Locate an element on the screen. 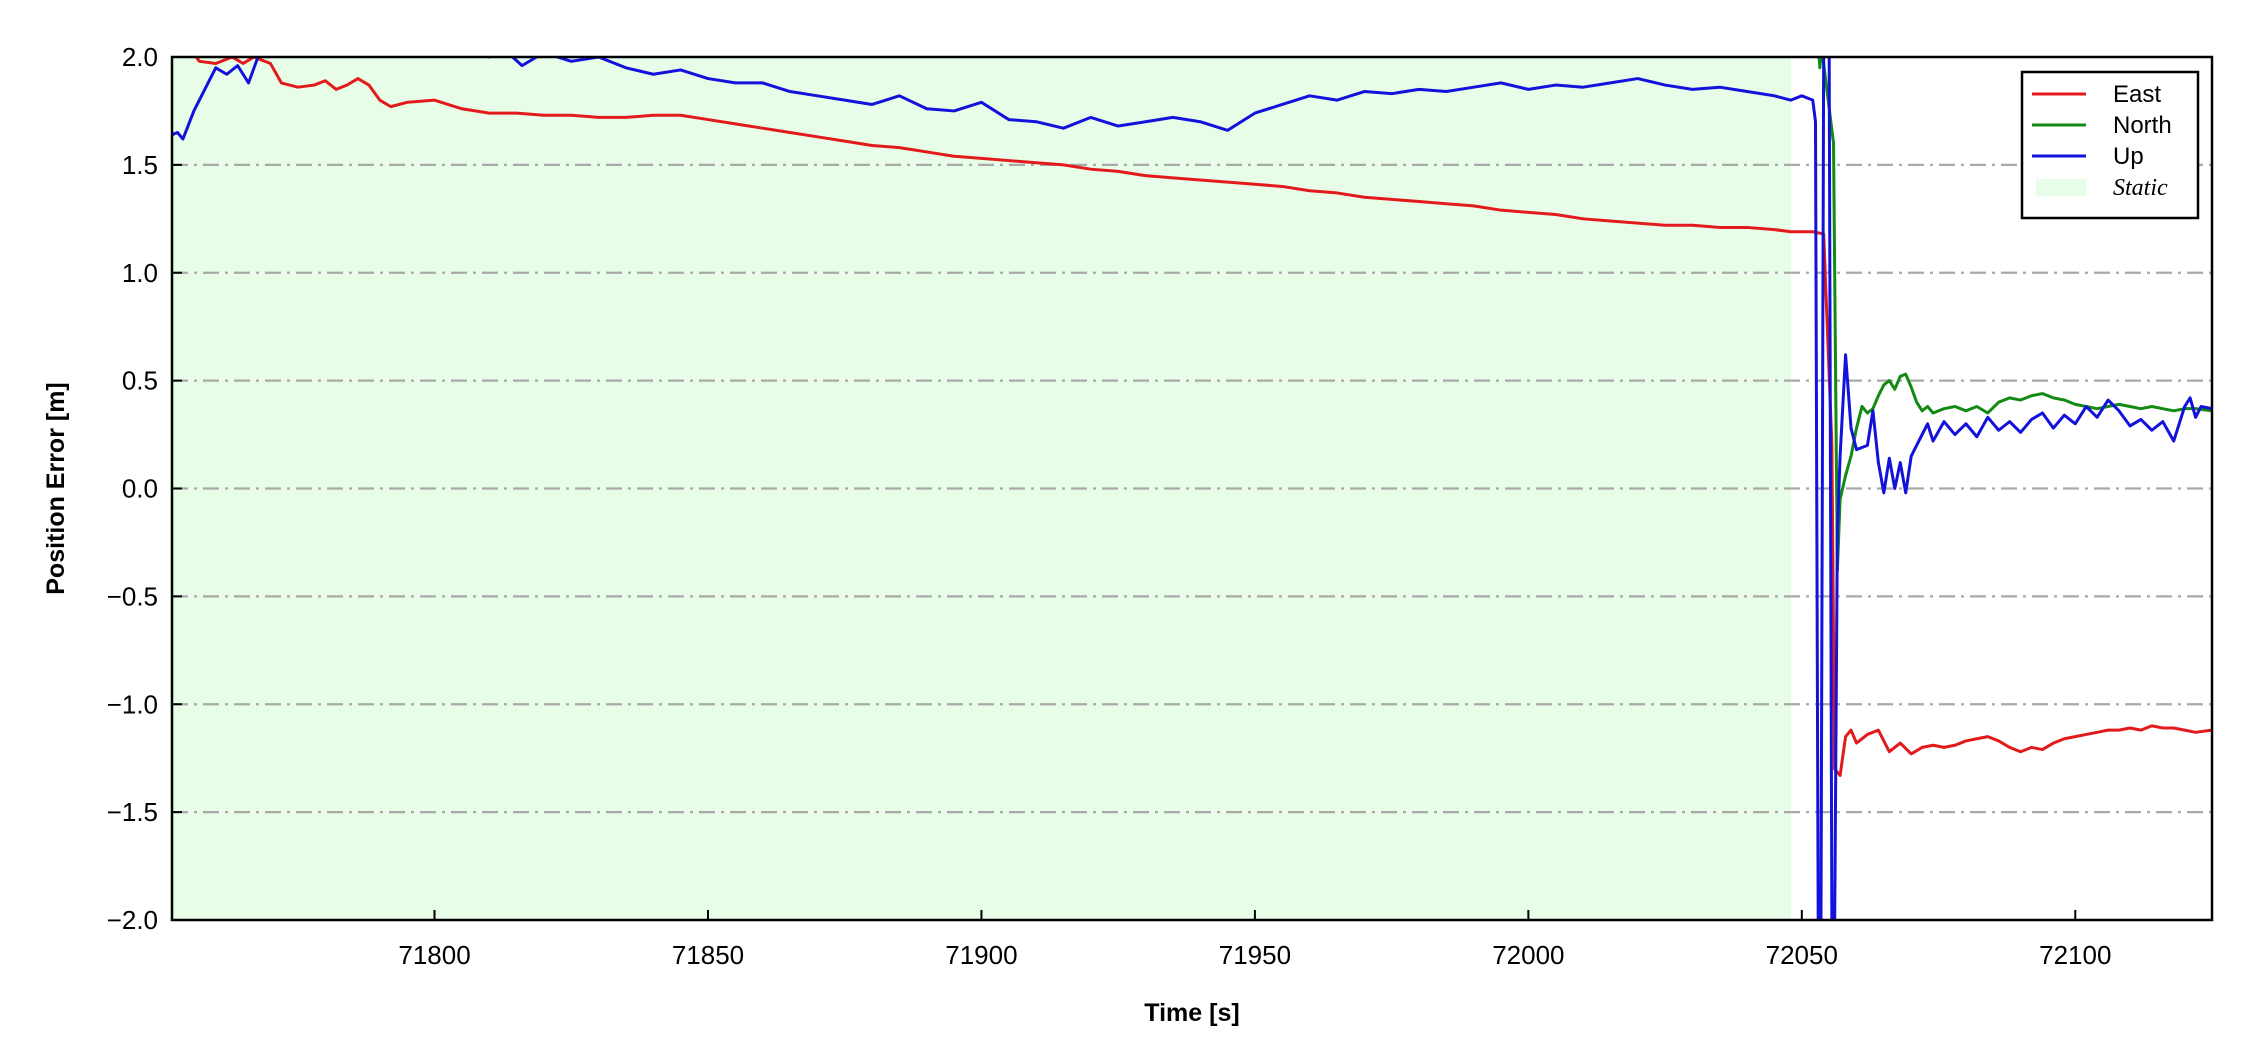 The width and height of the screenshot is (2250, 1050). legend: East North Up Static is located at coordinates (2110, 145).